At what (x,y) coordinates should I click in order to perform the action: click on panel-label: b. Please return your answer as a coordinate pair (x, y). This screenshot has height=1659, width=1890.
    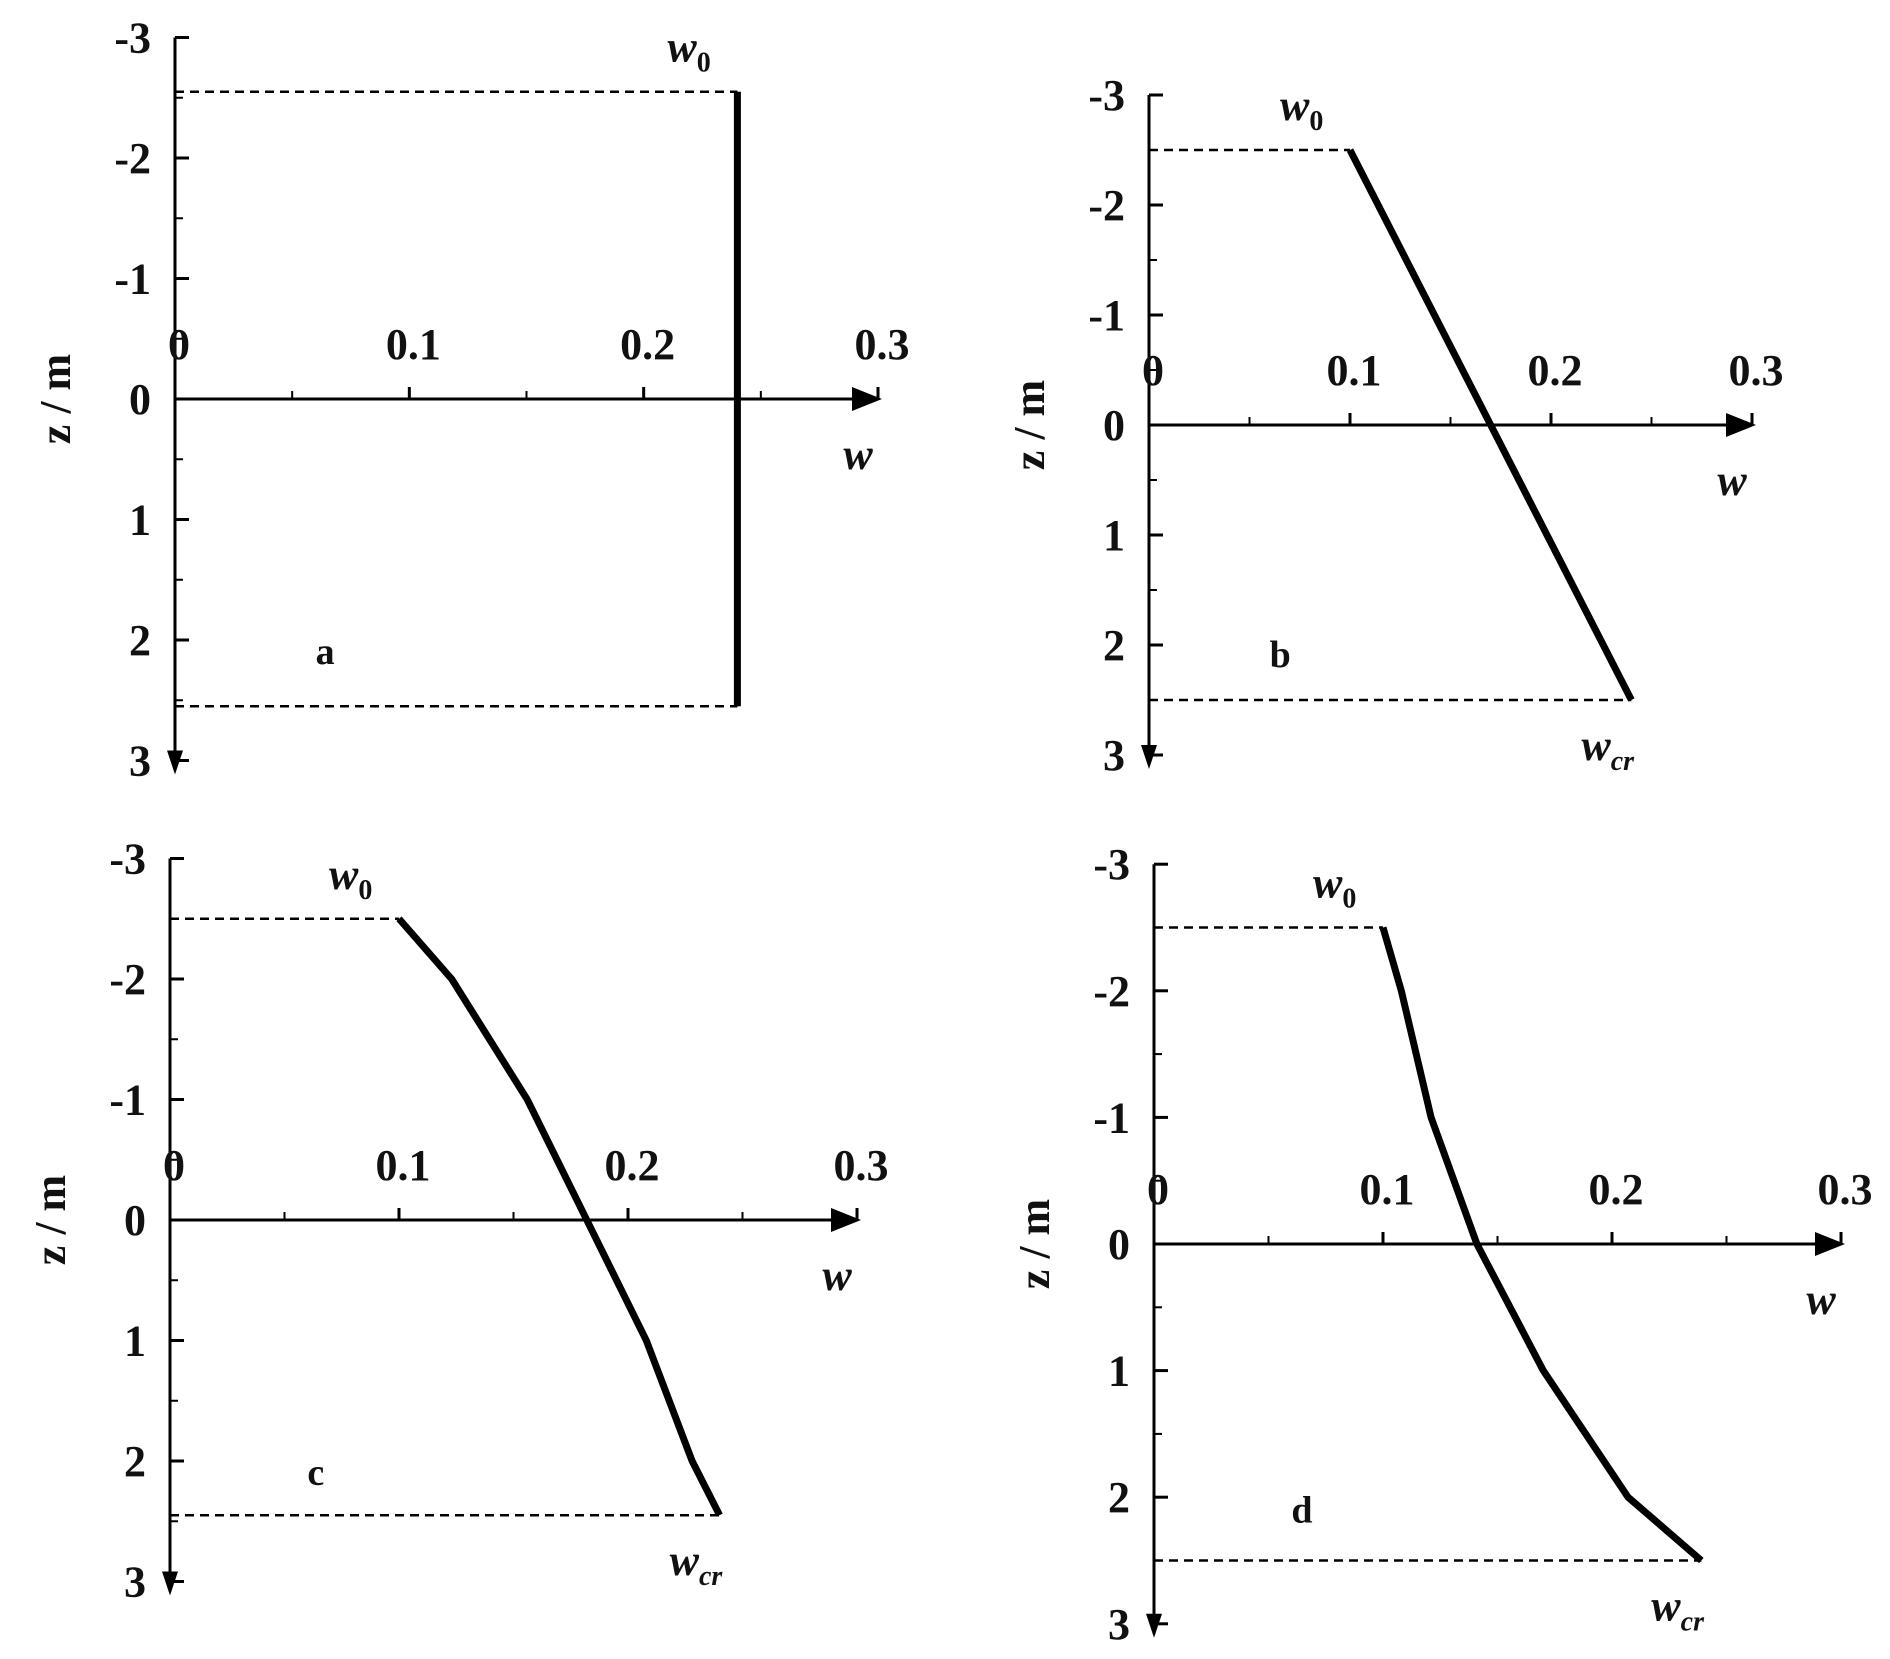
    Looking at the image, I should click on (1280, 655).